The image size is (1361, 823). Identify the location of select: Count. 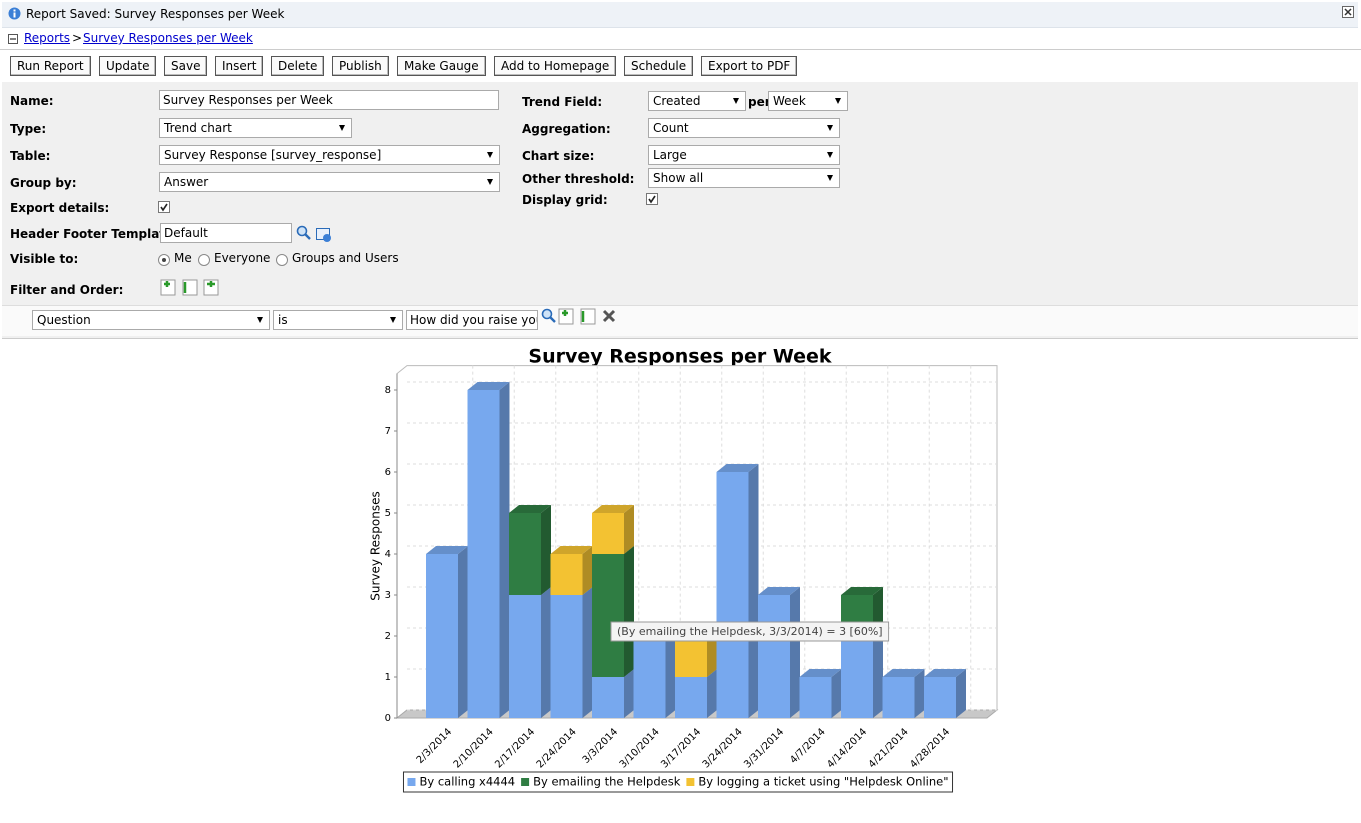
(744, 128).